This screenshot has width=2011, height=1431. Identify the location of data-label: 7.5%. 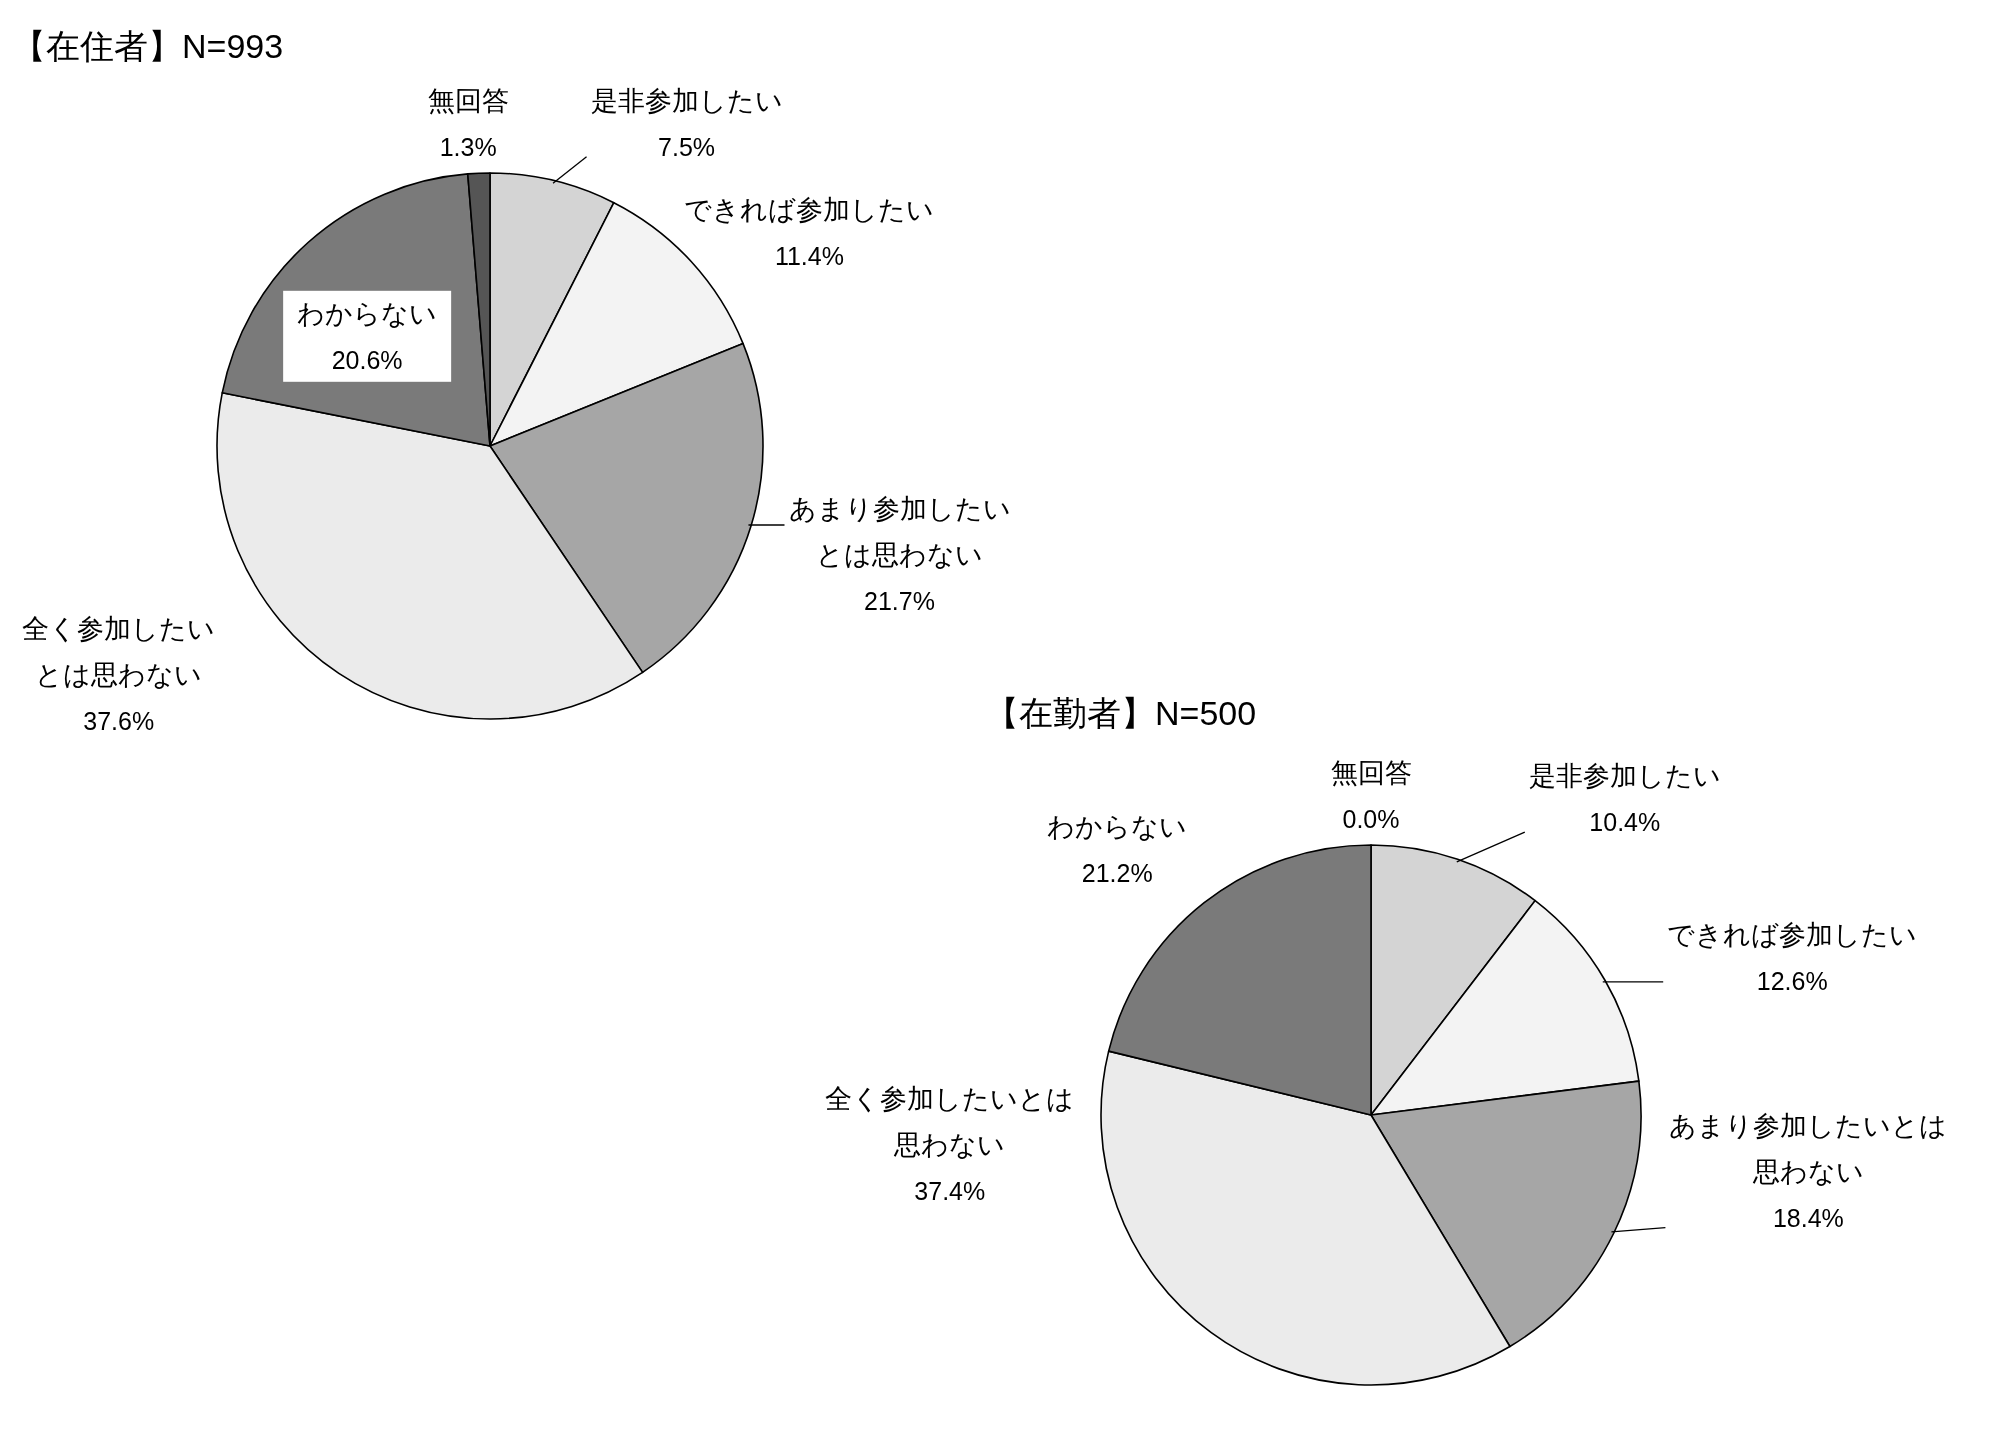
(687, 146).